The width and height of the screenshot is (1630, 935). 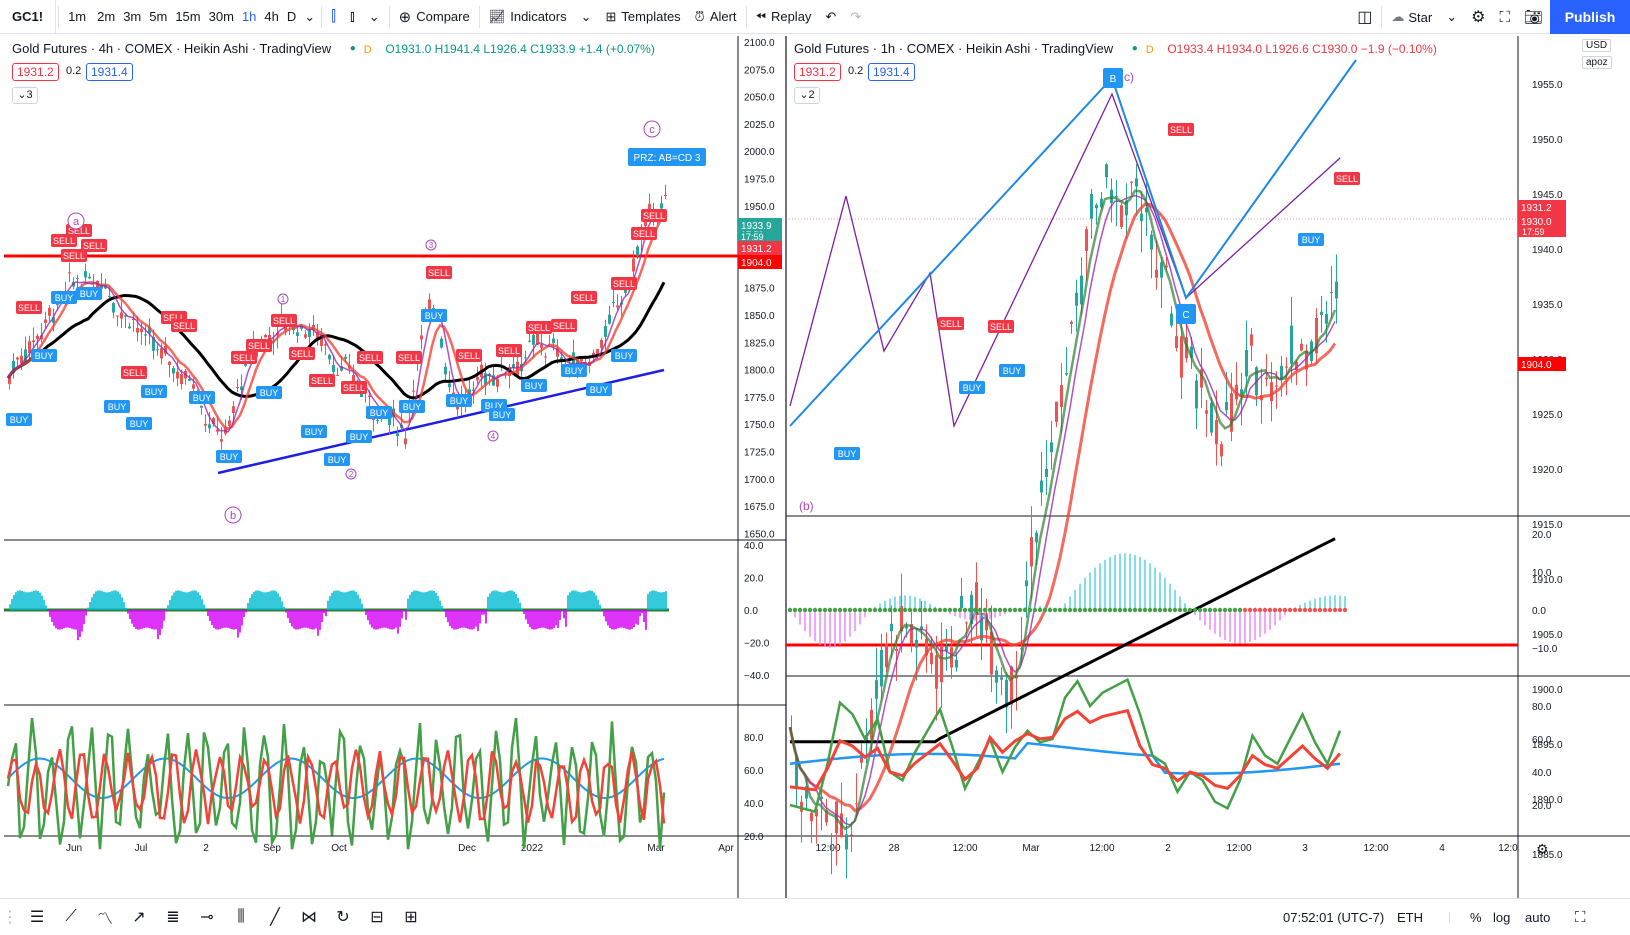 What do you see at coordinates (1478, 17) in the screenshot?
I see `gear-icon: ⚙︎` at bounding box center [1478, 17].